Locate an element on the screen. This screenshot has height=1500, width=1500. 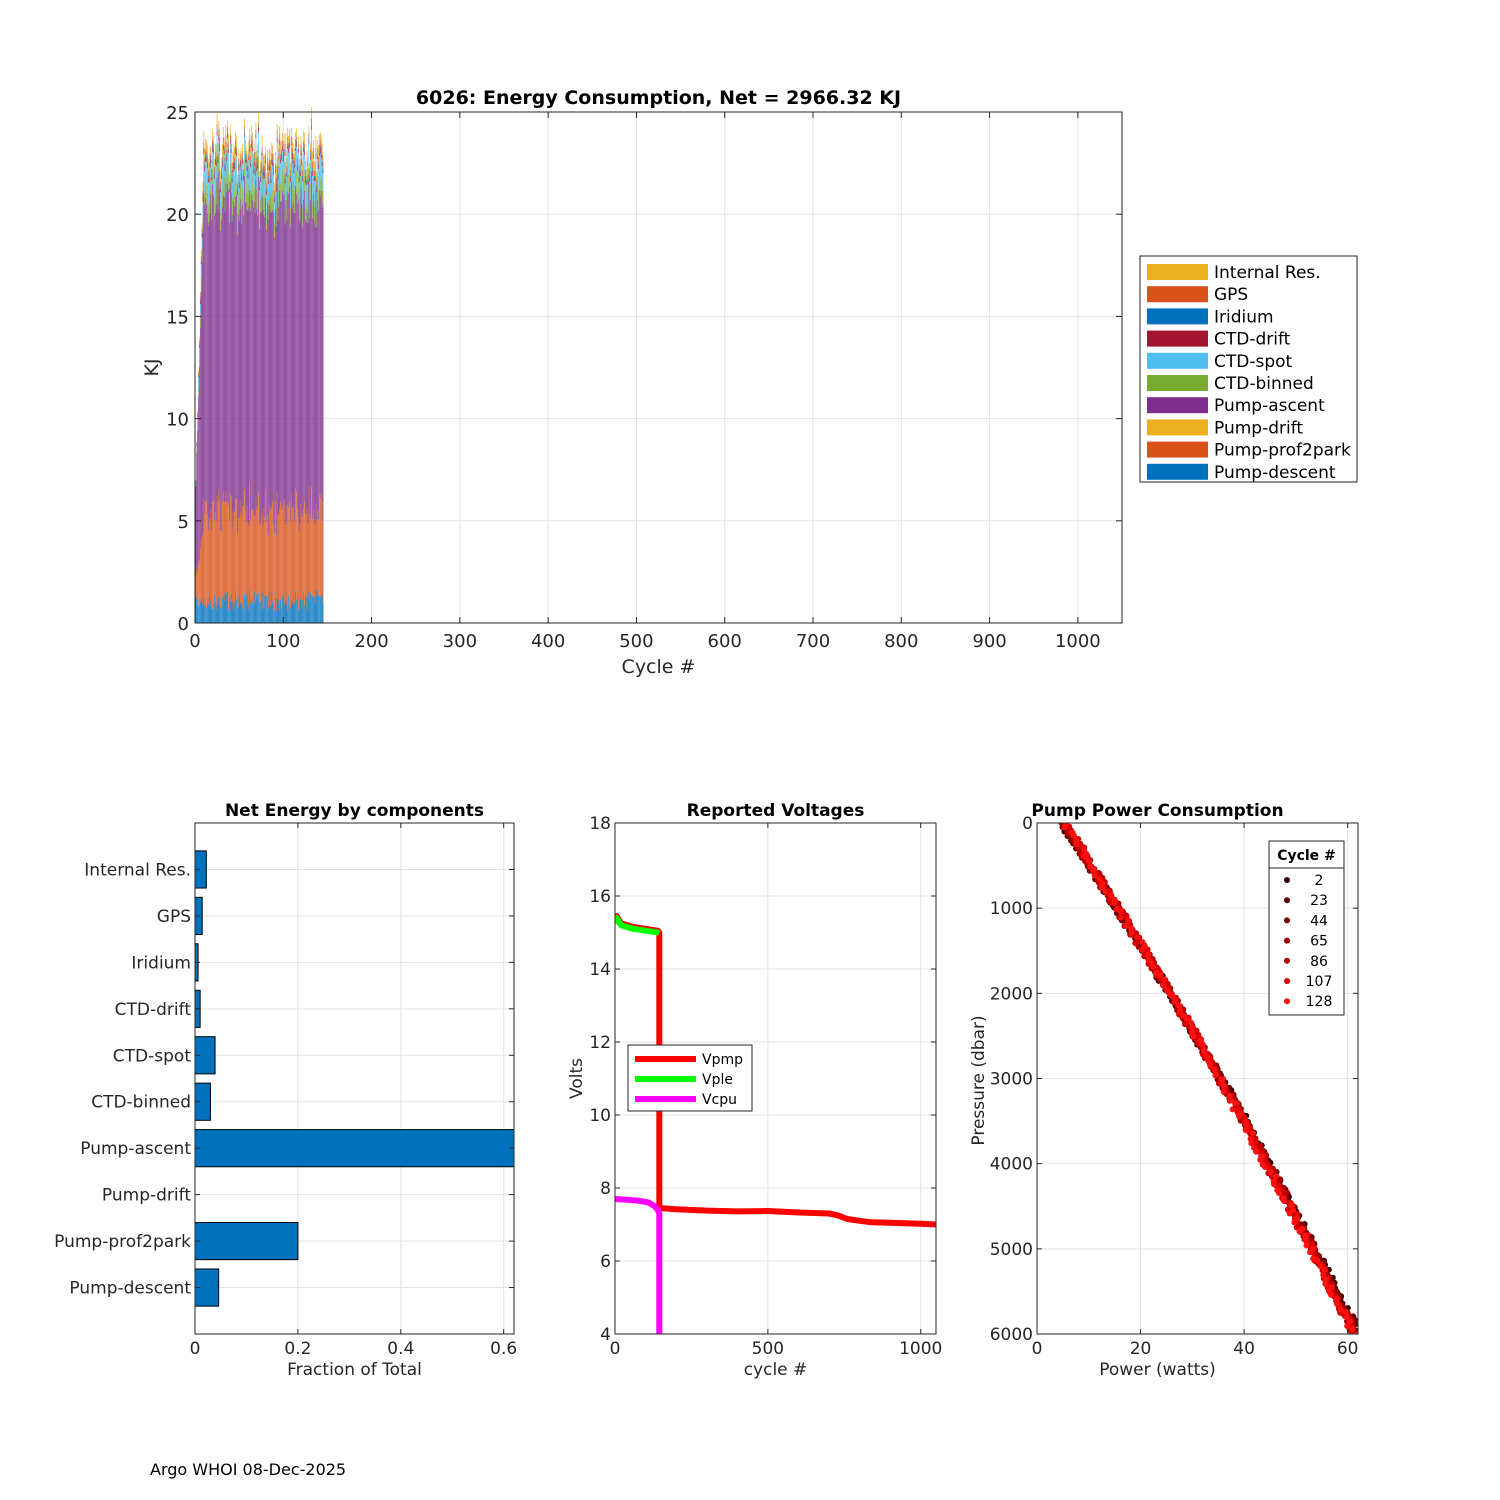
x-tick-label: 0.4 is located at coordinates (400, 1349).